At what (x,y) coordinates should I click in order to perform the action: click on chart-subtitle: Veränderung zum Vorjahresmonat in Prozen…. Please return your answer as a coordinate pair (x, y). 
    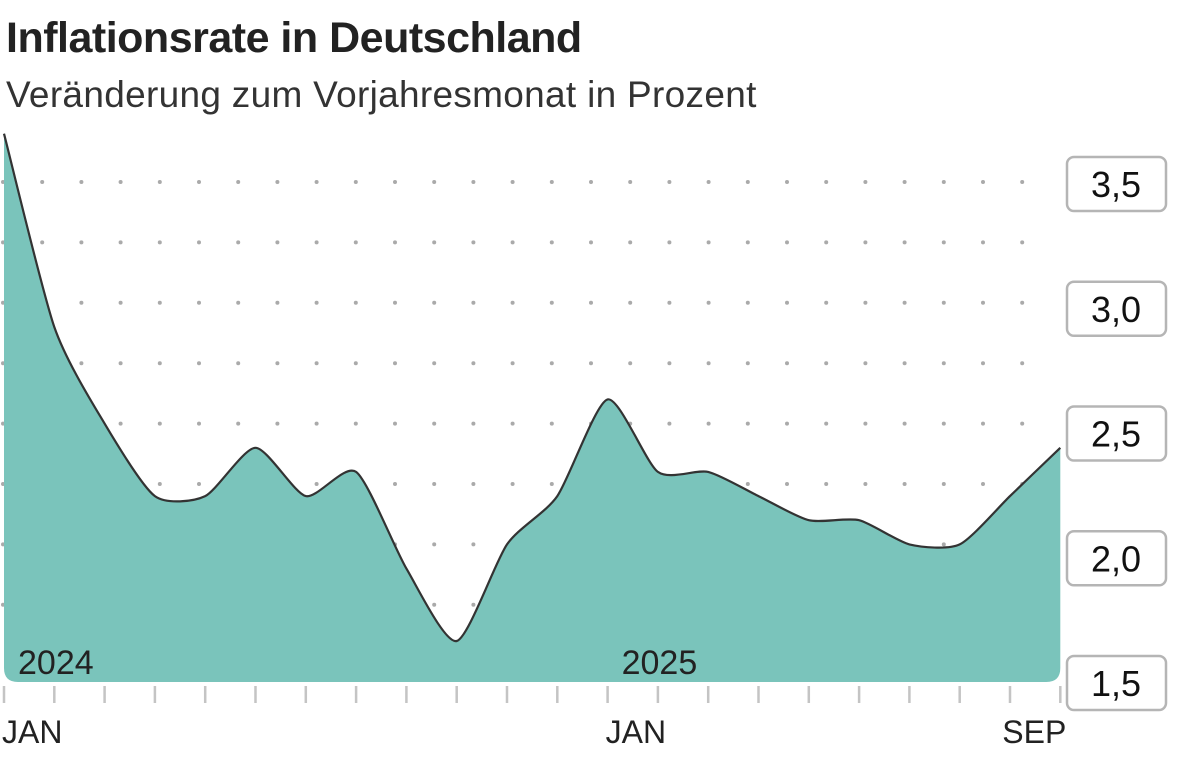
    Looking at the image, I should click on (381, 94).